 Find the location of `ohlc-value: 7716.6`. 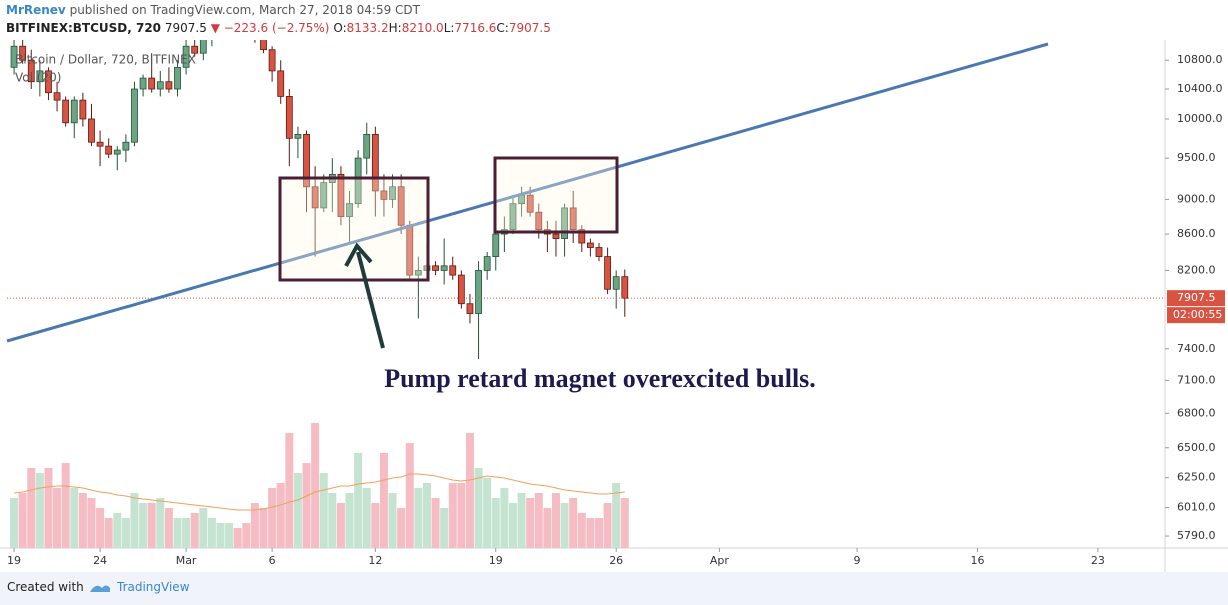

ohlc-value: 7716.6 is located at coordinates (475, 28).